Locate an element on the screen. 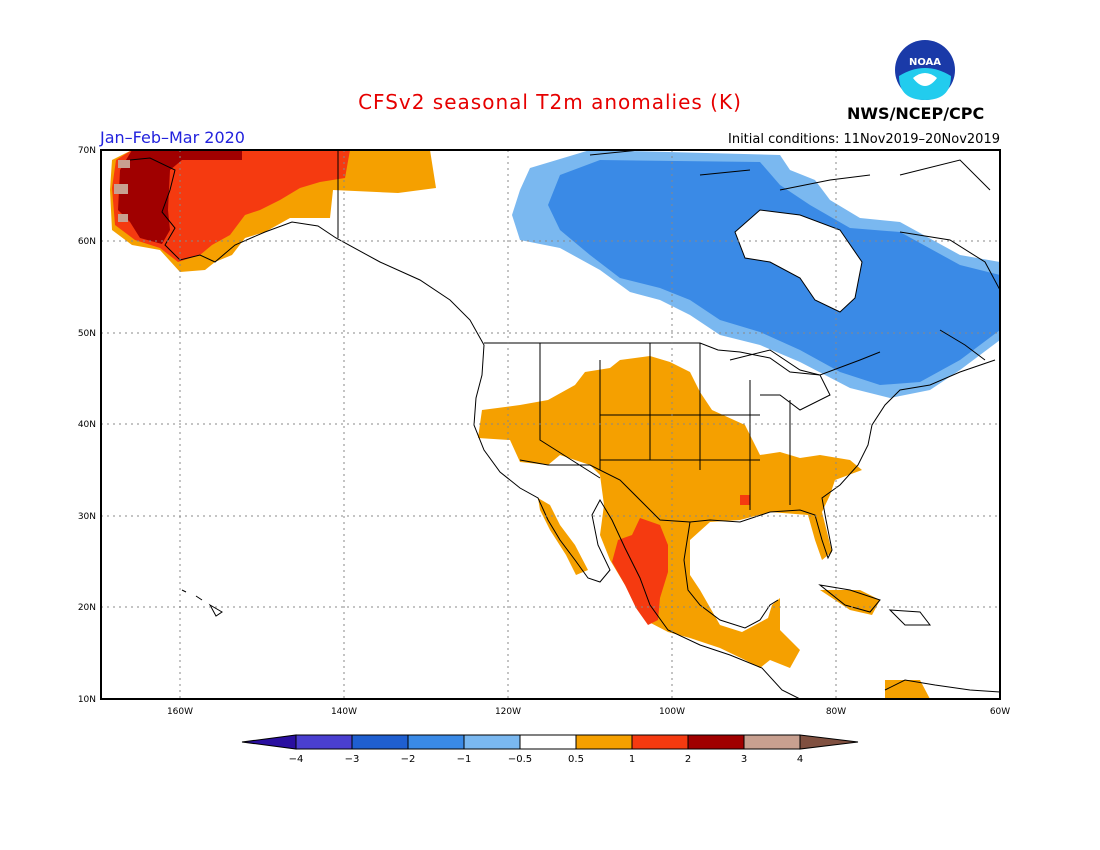 The width and height of the screenshot is (1100, 850). lon-label: 160W is located at coordinates (180, 712).